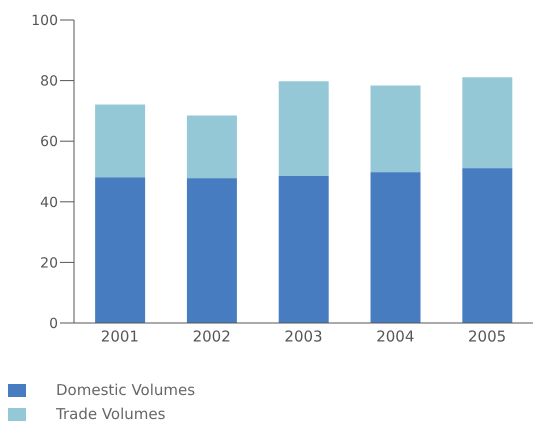 The width and height of the screenshot is (541, 434). I want to click on y-tick-label: 0, so click(53, 324).